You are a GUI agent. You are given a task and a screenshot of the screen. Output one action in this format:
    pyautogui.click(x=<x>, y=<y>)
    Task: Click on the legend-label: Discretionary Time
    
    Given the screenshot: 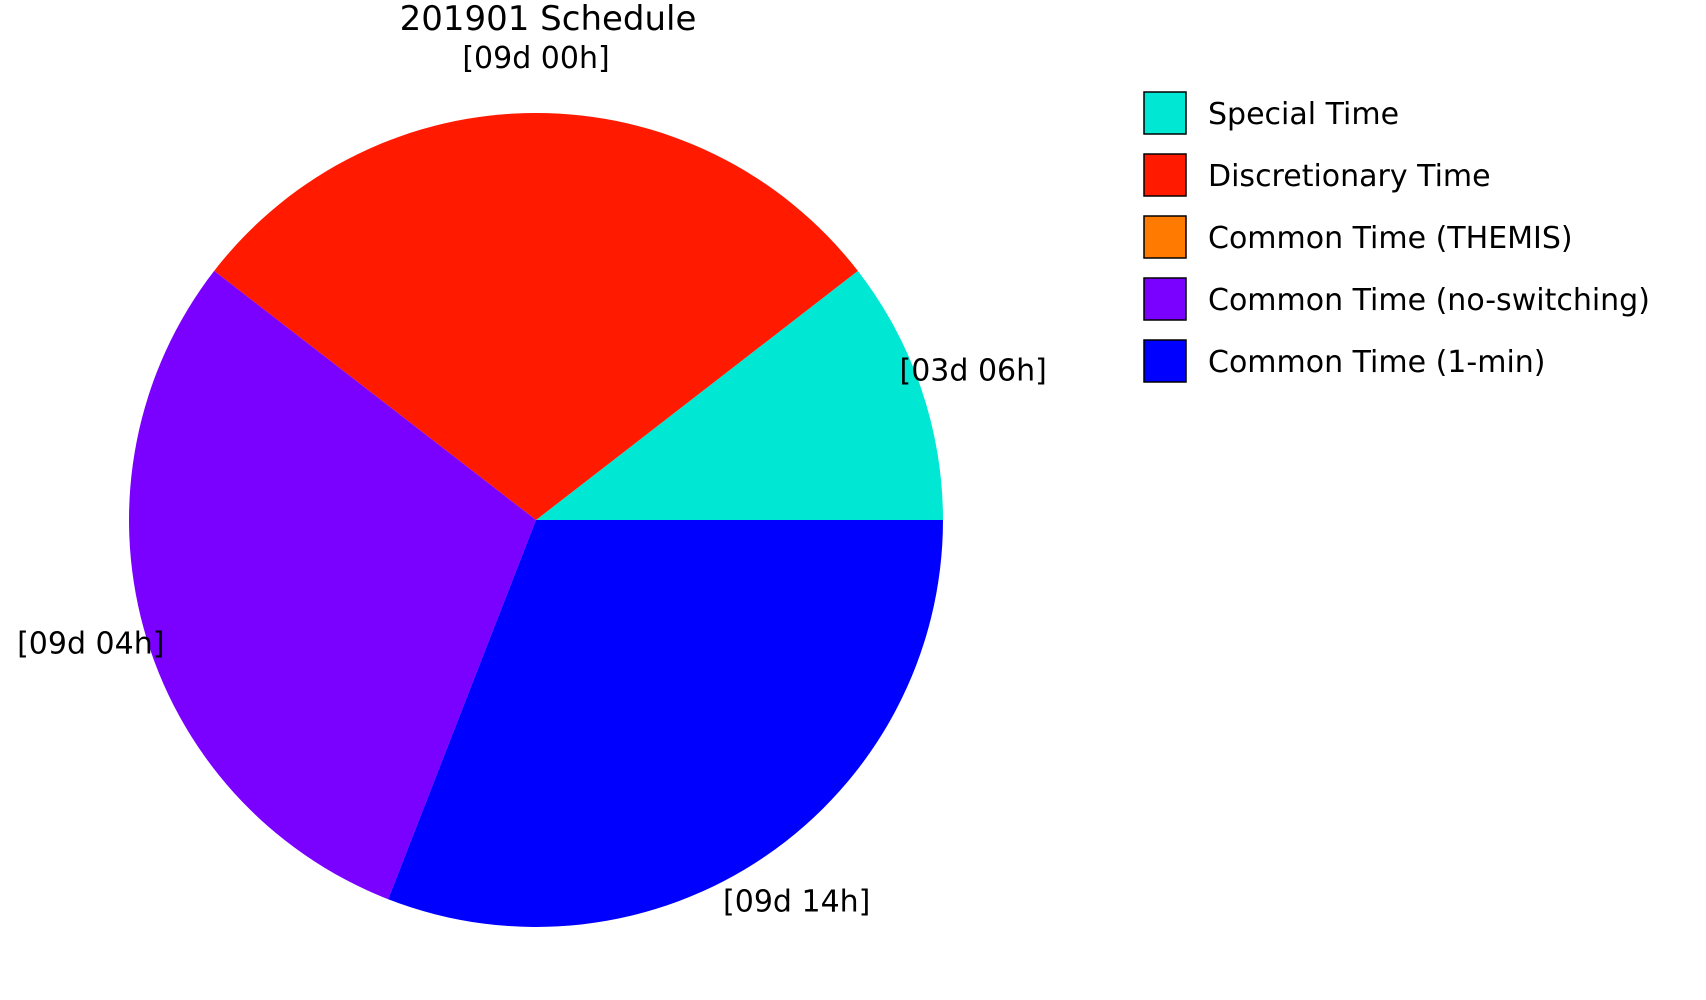 What is the action you would take?
    pyautogui.click(x=1349, y=176)
    